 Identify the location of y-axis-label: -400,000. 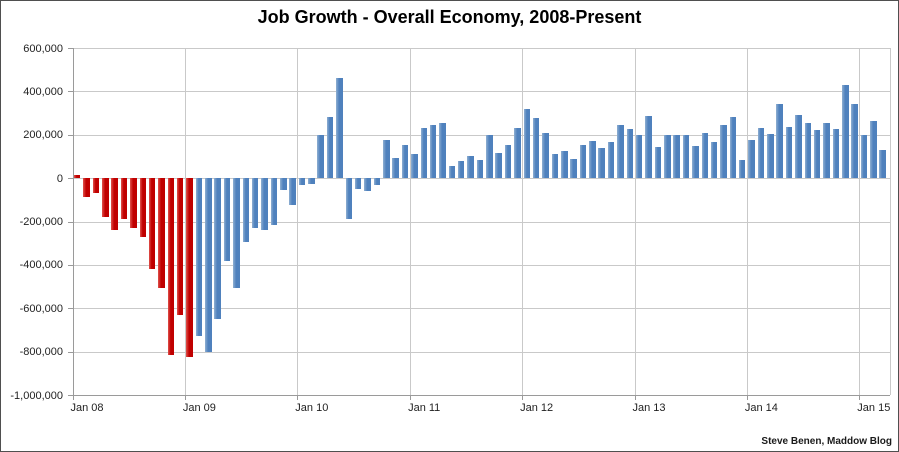
(41, 265).